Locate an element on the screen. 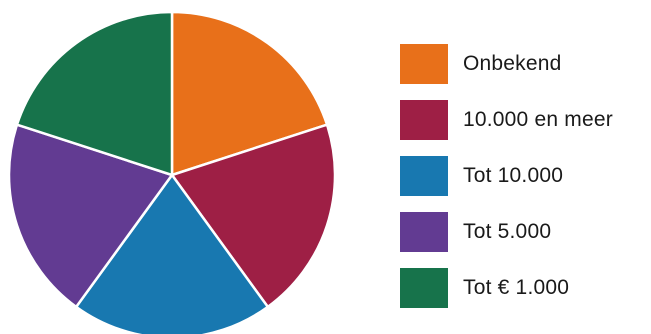 Image resolution: width=651 pixels, height=334 pixels. legend-swatch-10000-en-meer is located at coordinates (424, 120).